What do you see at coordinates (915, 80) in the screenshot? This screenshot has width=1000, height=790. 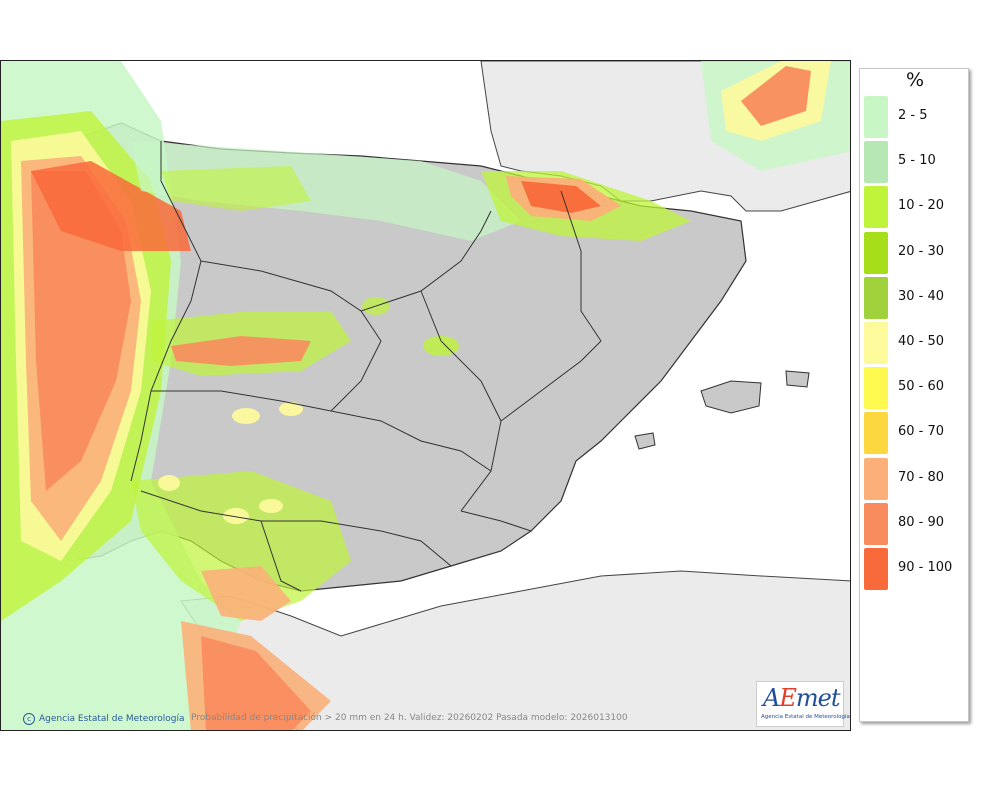 I see `legend-unit: %` at bounding box center [915, 80].